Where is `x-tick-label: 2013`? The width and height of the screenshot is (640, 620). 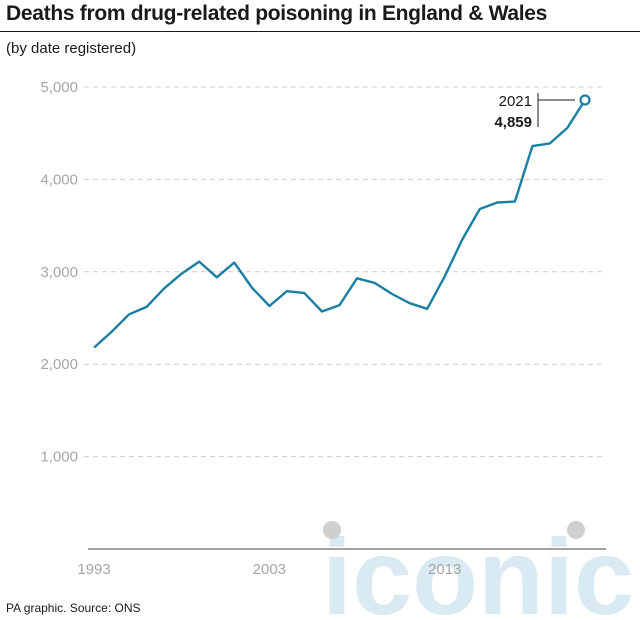
x-tick-label: 2013 is located at coordinates (444, 569).